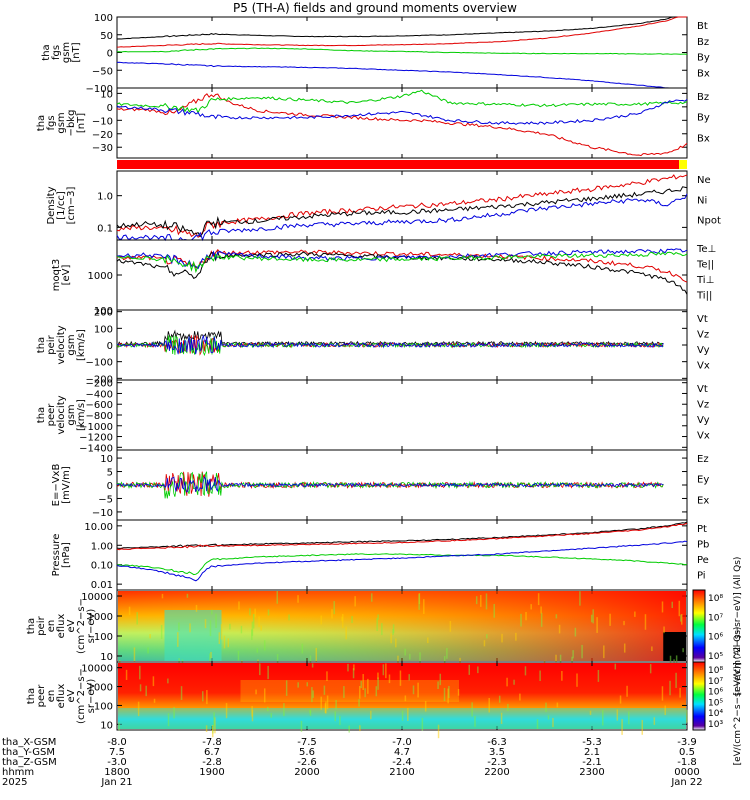 This screenshot has height=800, width=750. I want to click on legend-entry: Ti⊥, so click(705, 280).